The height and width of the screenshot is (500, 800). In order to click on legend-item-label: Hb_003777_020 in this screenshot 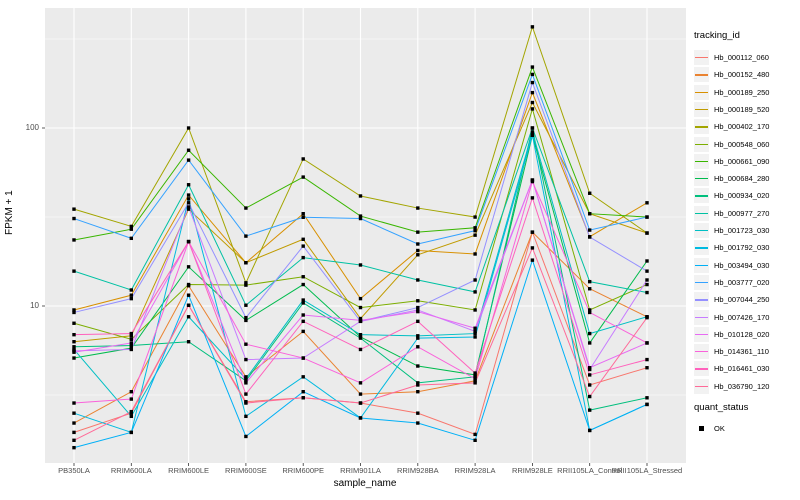, I will do `click(742, 282)`.